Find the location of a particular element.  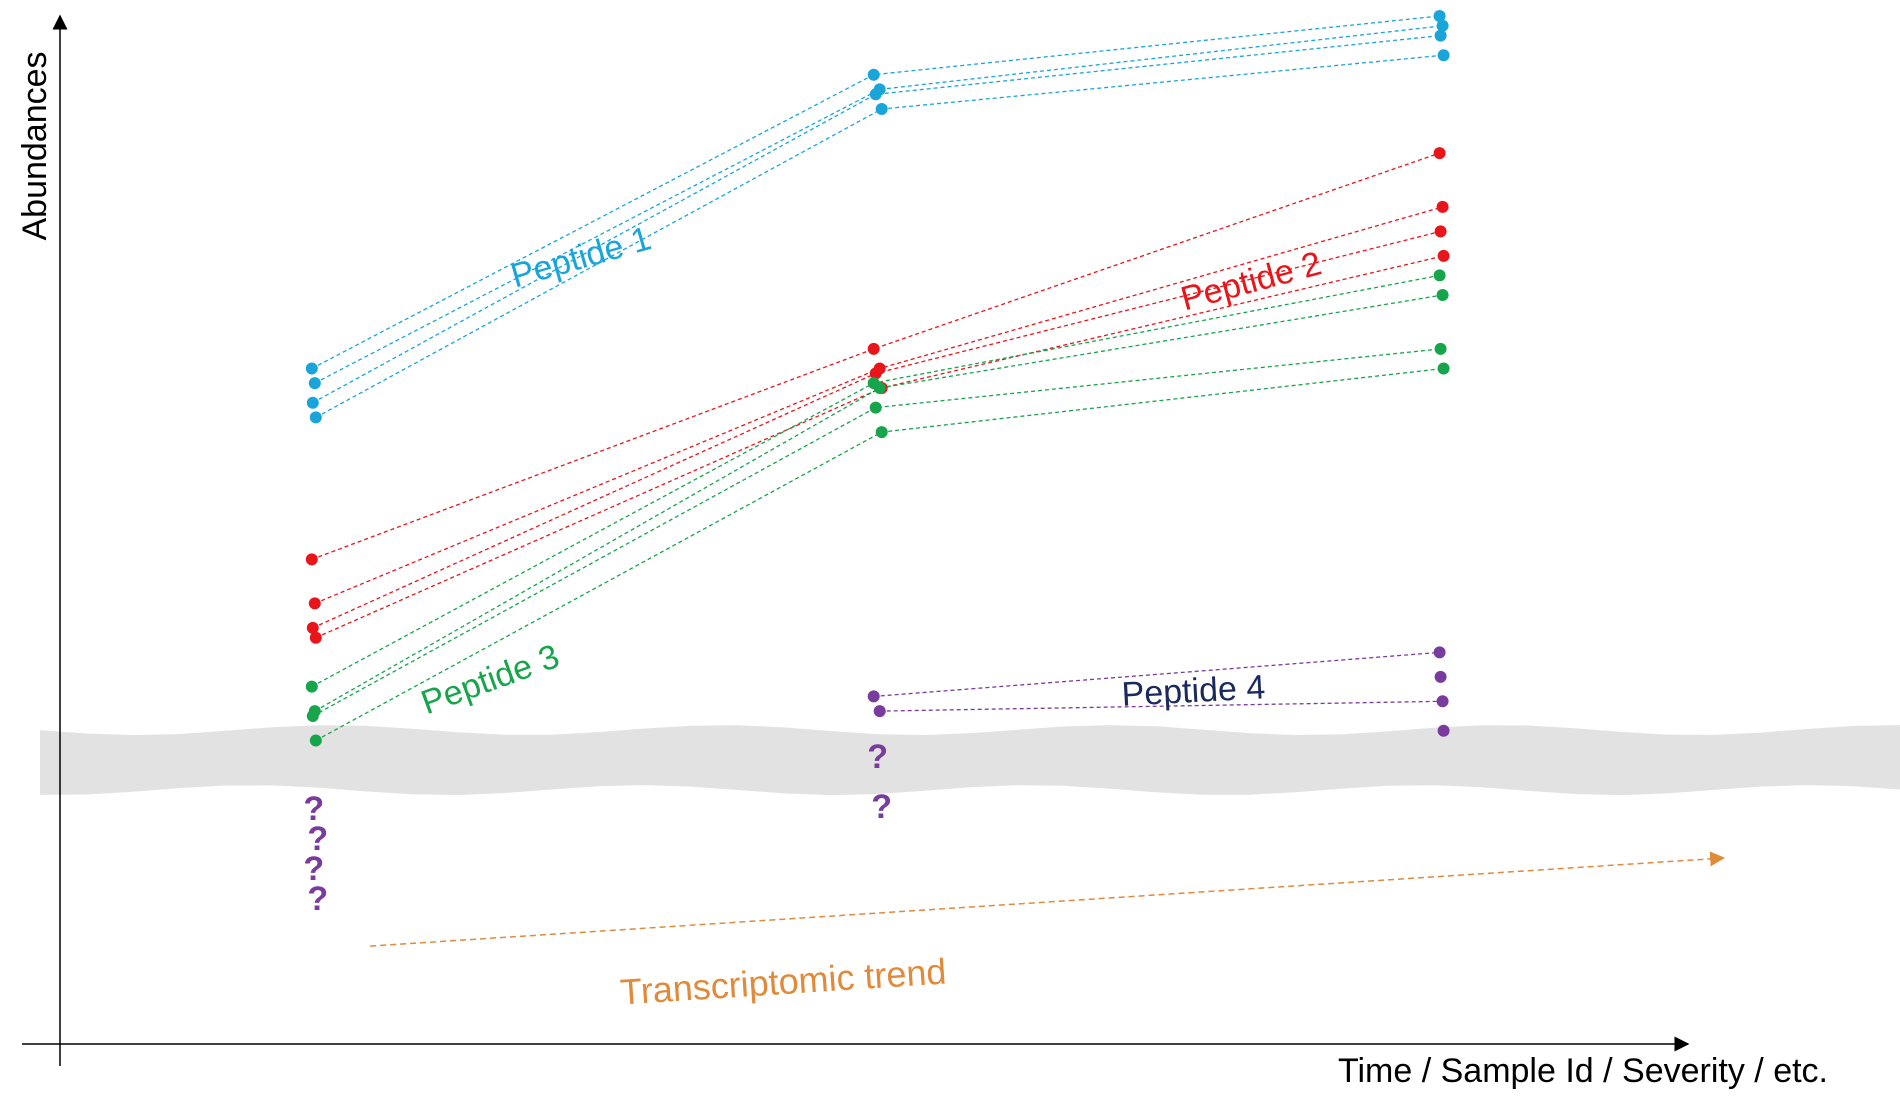

peptide-3-label: Peptide 3 is located at coordinates (490, 679).